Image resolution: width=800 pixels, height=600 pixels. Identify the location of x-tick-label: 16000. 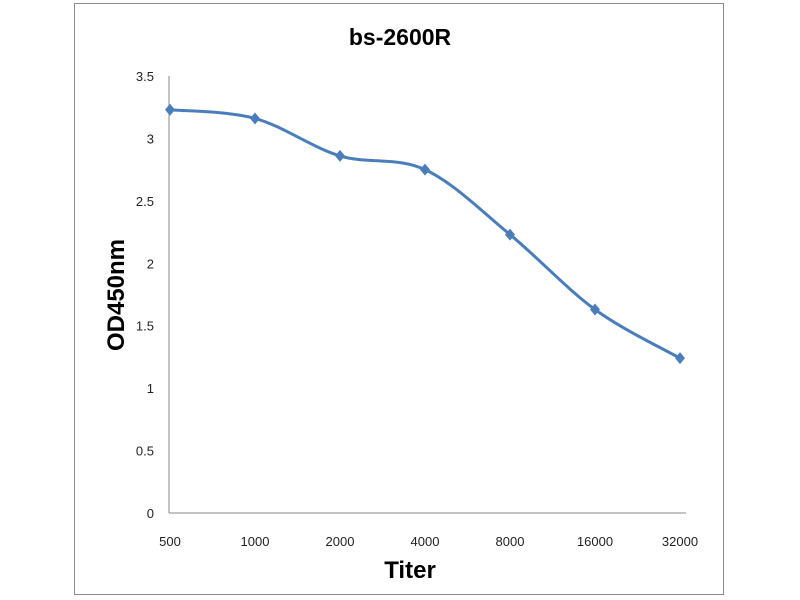
(595, 541).